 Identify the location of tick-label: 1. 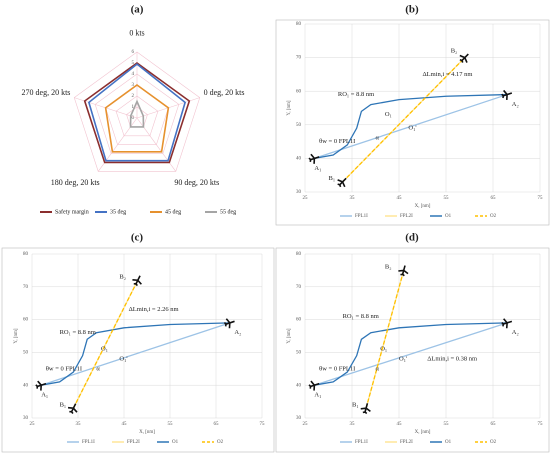
(133, 107).